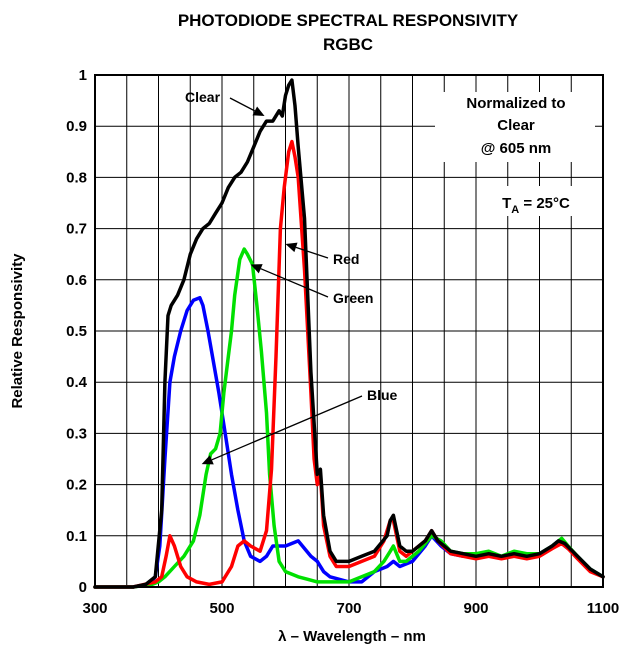  Describe the element at coordinates (516, 148) in the screenshot. I see `normalized-note-line3: @ 605 nm` at that location.